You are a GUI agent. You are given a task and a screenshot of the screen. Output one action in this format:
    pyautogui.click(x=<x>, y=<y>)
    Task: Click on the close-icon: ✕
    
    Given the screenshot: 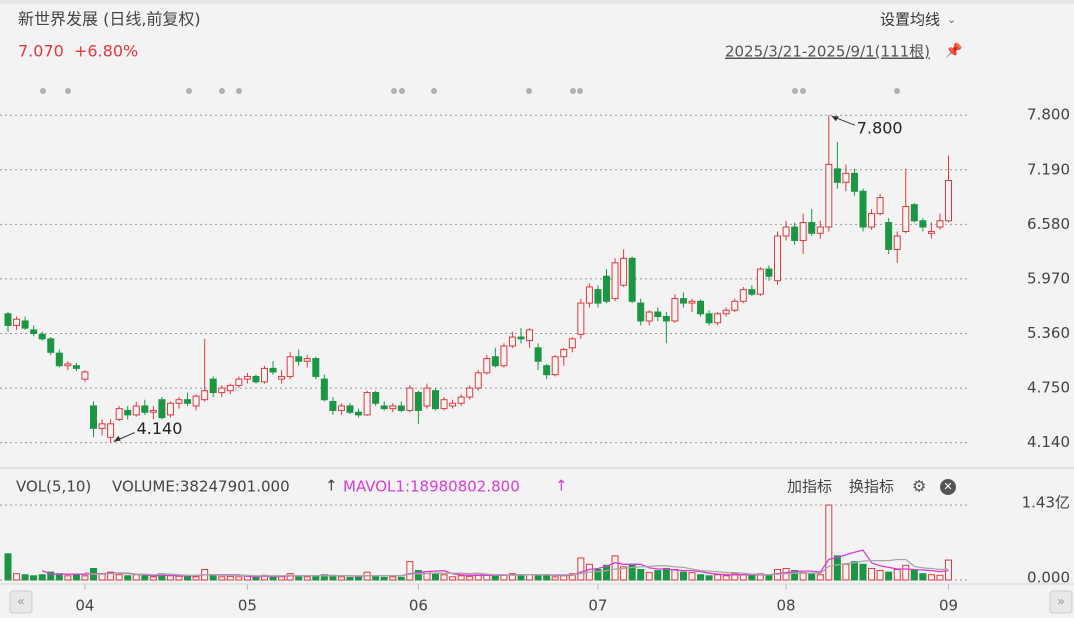 What is the action you would take?
    pyautogui.click(x=947, y=486)
    